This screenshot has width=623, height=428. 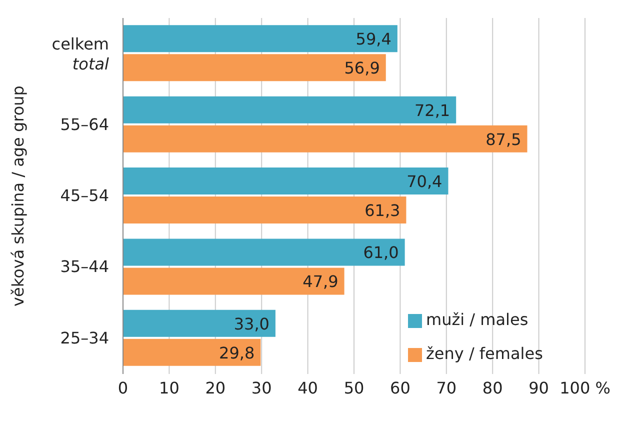 What do you see at coordinates (374, 39) in the screenshot?
I see `data-label: 59,4` at bounding box center [374, 39].